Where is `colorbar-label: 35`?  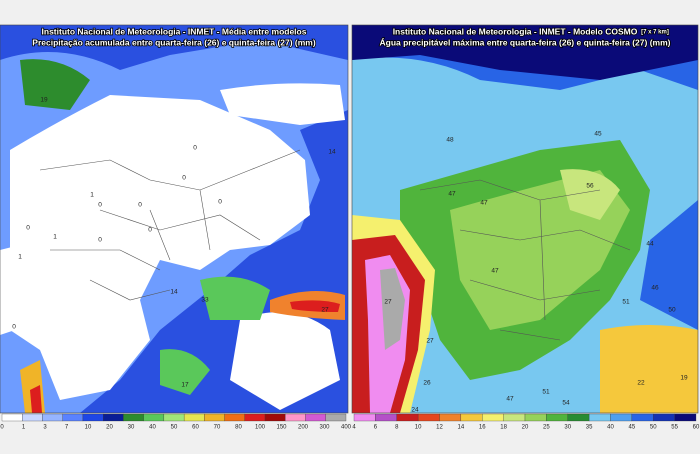 colorbar-label: 35 is located at coordinates (589, 428).